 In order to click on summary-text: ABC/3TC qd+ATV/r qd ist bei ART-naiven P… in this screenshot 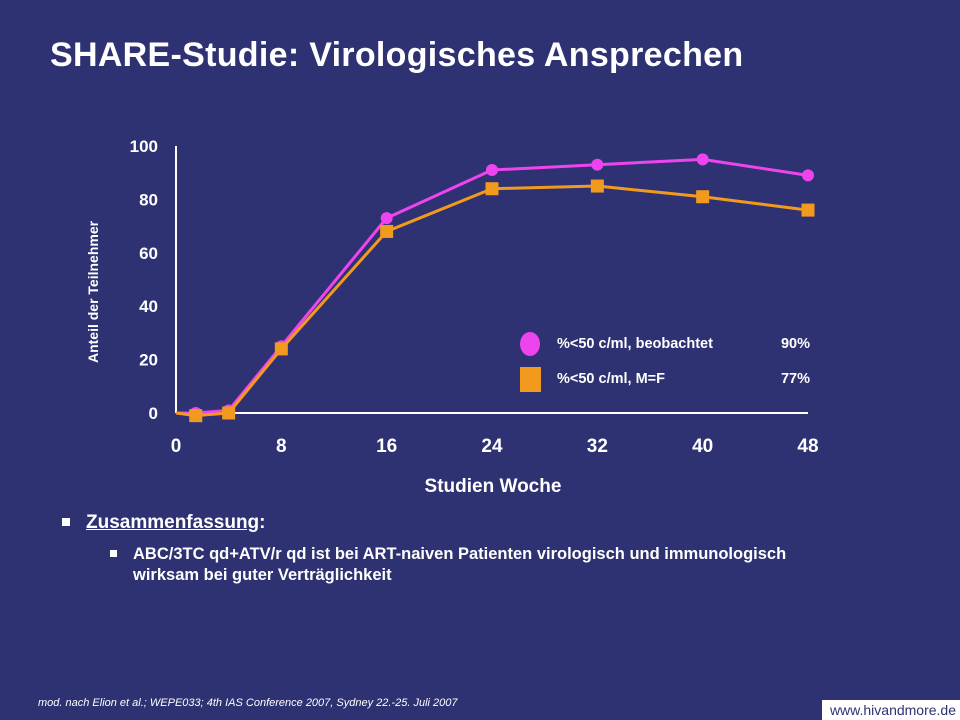, I will do `click(460, 564)`.